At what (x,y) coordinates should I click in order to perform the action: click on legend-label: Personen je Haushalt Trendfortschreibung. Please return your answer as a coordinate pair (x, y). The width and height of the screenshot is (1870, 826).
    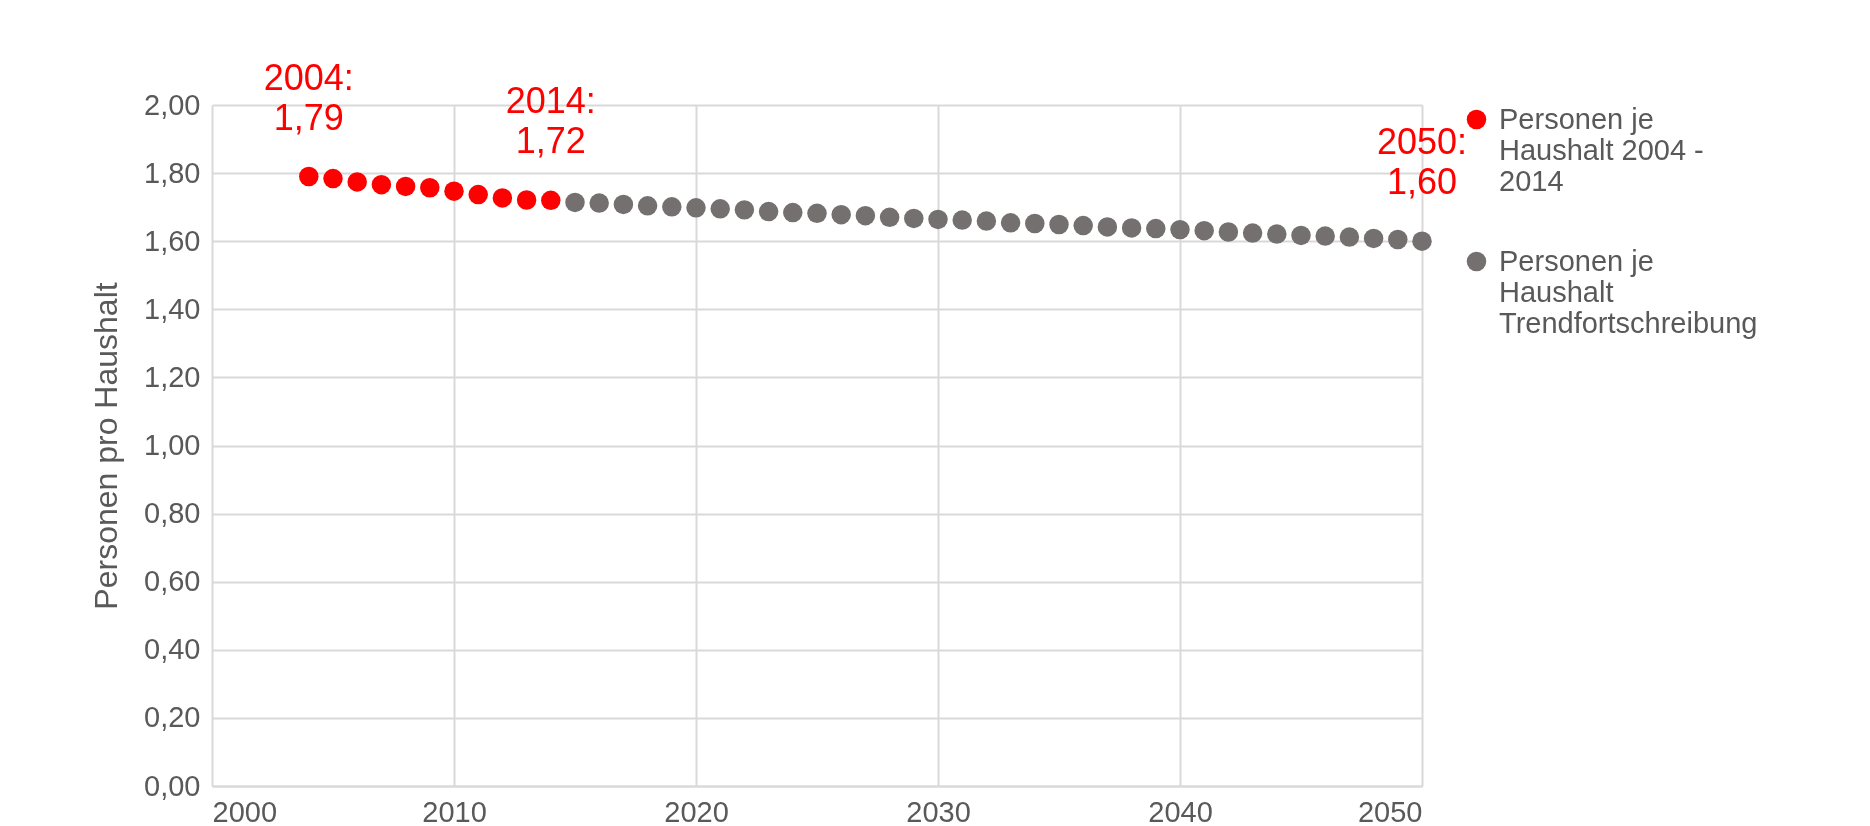
    Looking at the image, I should click on (1628, 291).